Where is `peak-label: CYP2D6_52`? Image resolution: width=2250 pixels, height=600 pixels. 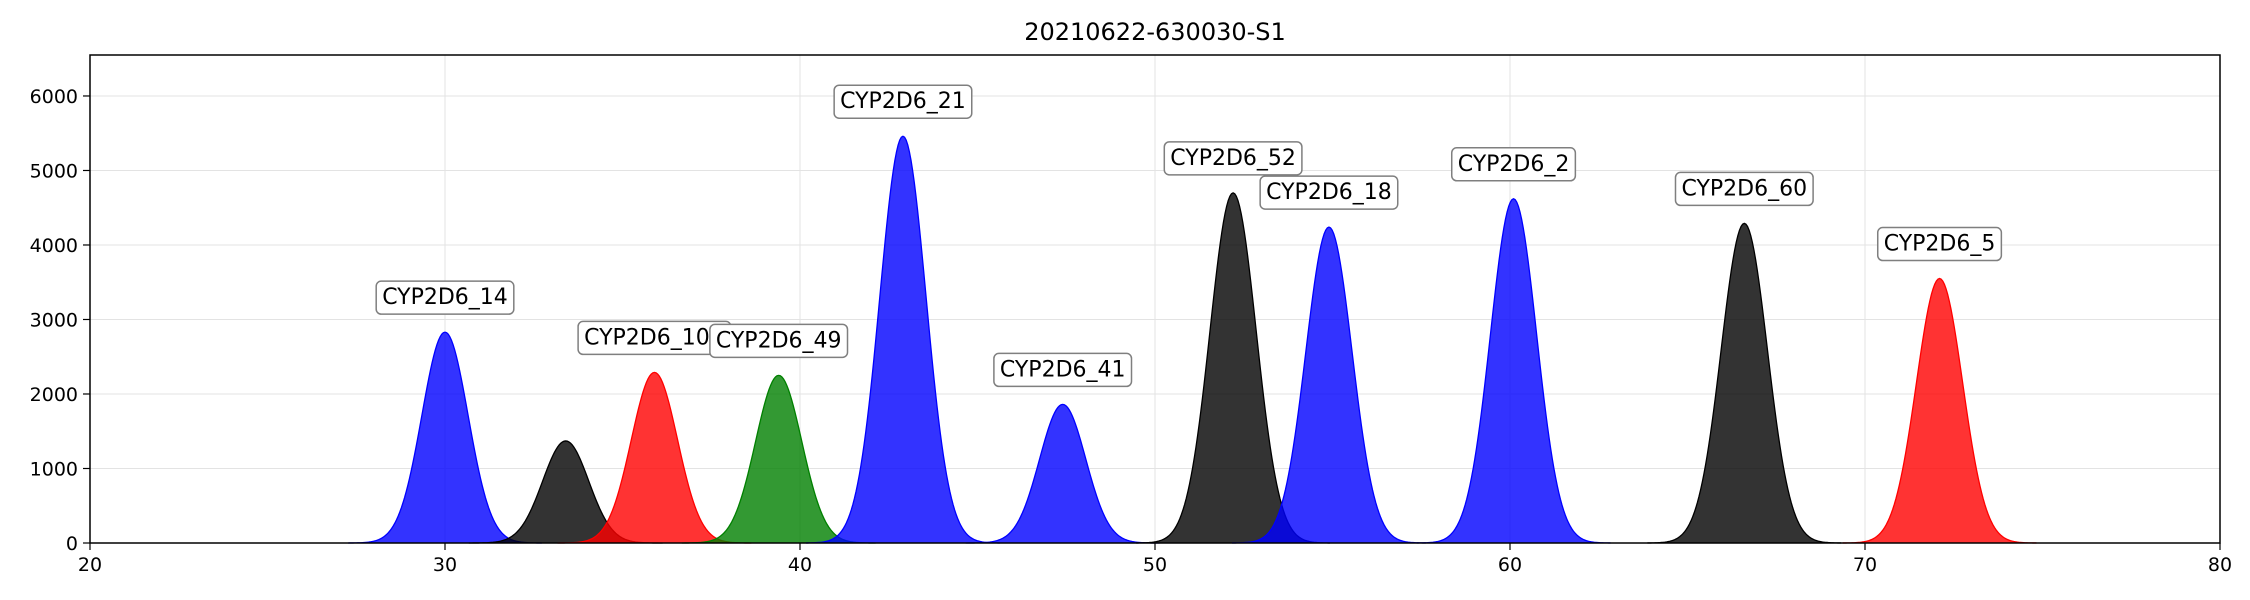
peak-label: CYP2D6_52 is located at coordinates (1233, 158).